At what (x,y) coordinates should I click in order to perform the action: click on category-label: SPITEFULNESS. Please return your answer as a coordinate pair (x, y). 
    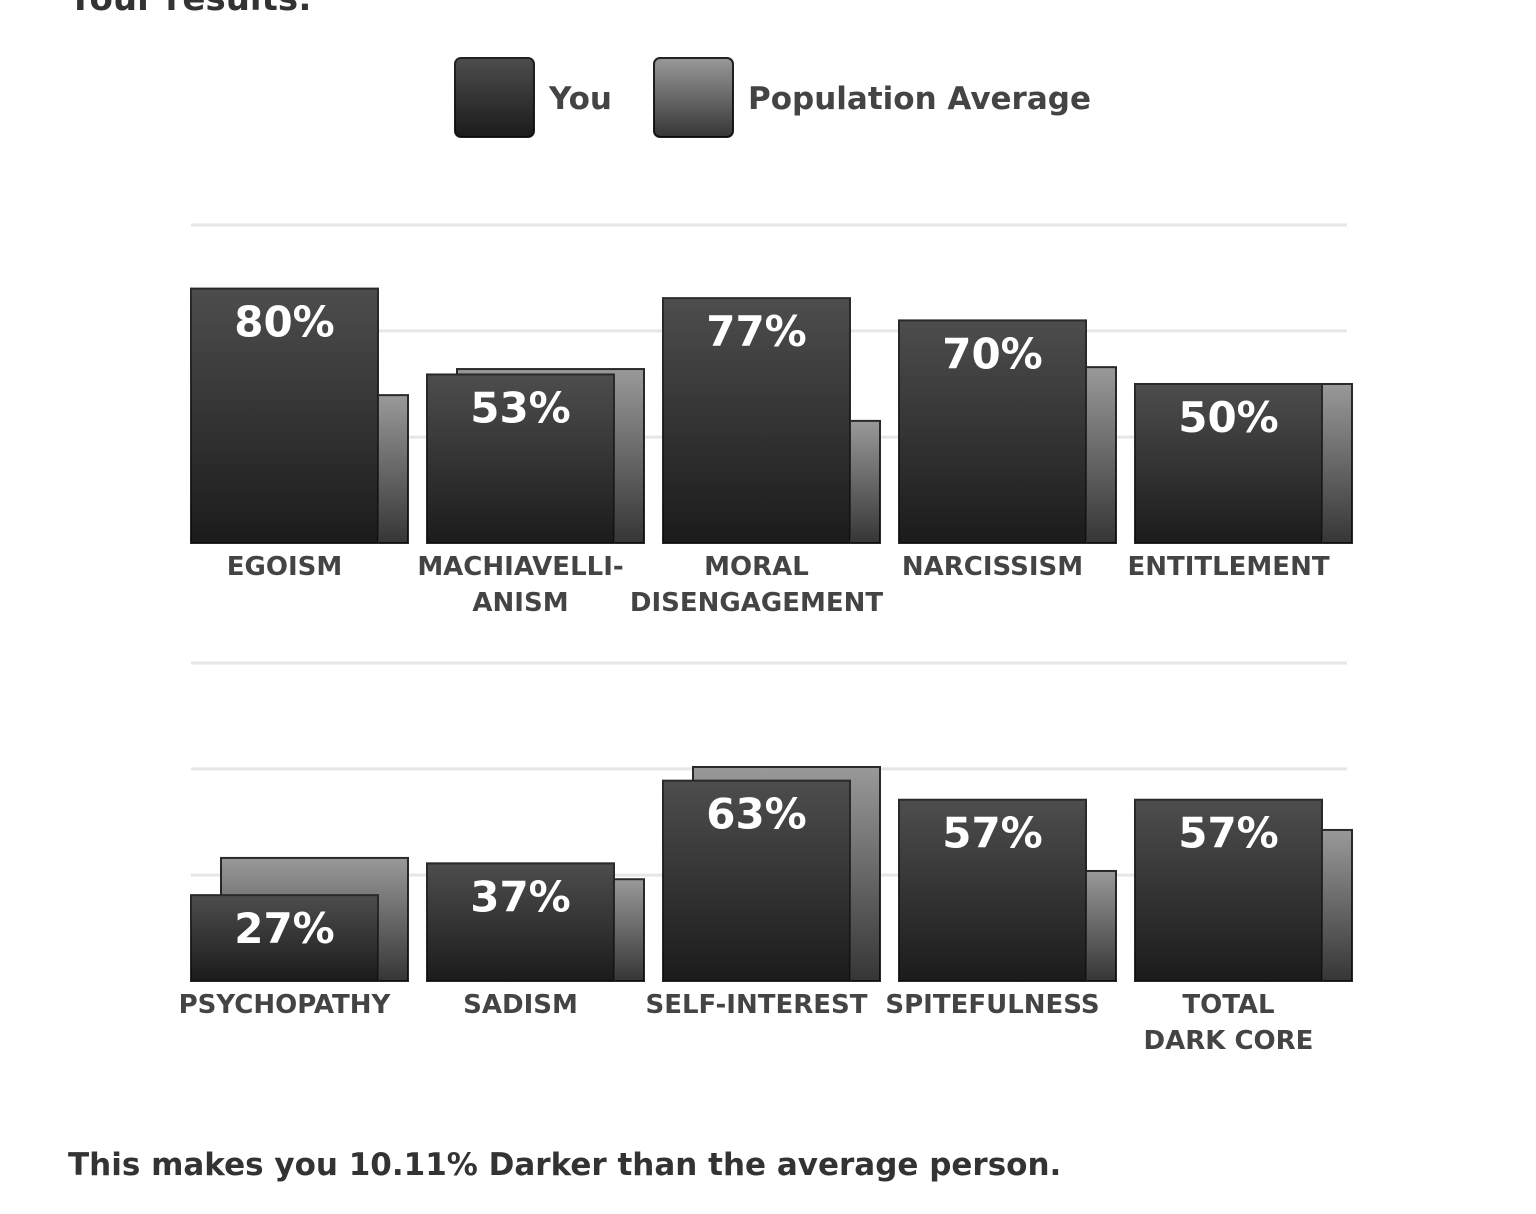
    Looking at the image, I should click on (992, 1005).